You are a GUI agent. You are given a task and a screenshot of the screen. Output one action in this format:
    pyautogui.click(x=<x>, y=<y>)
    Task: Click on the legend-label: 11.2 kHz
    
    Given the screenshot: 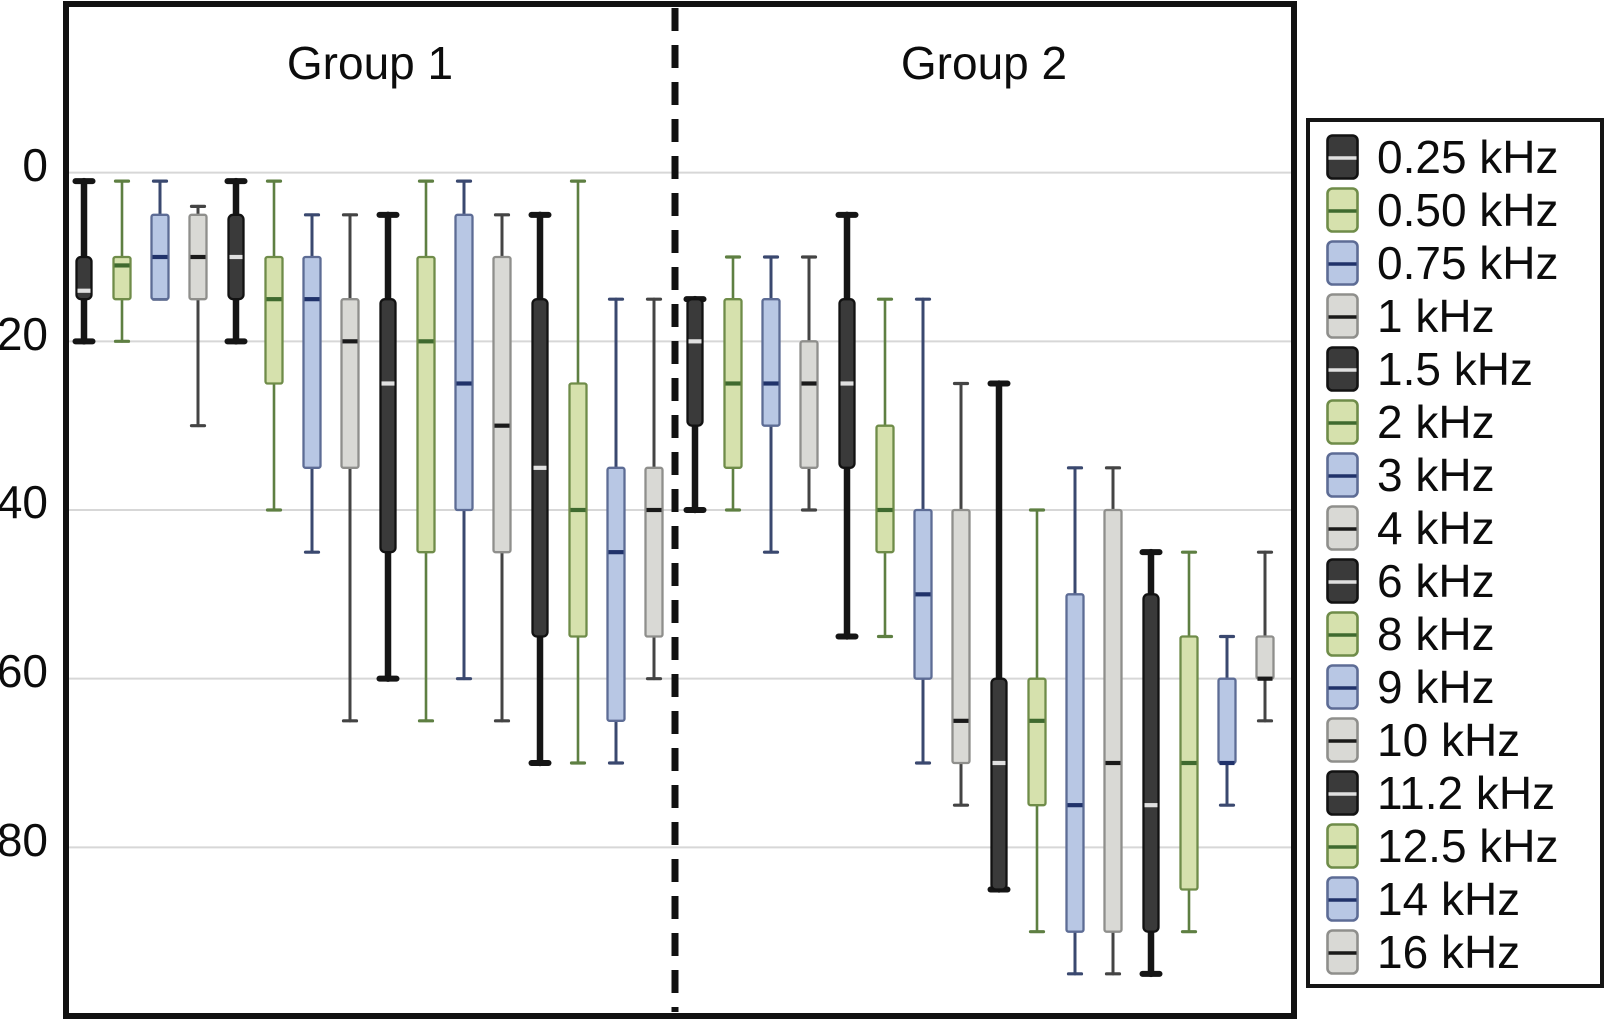 What is the action you would take?
    pyautogui.click(x=1466, y=792)
    